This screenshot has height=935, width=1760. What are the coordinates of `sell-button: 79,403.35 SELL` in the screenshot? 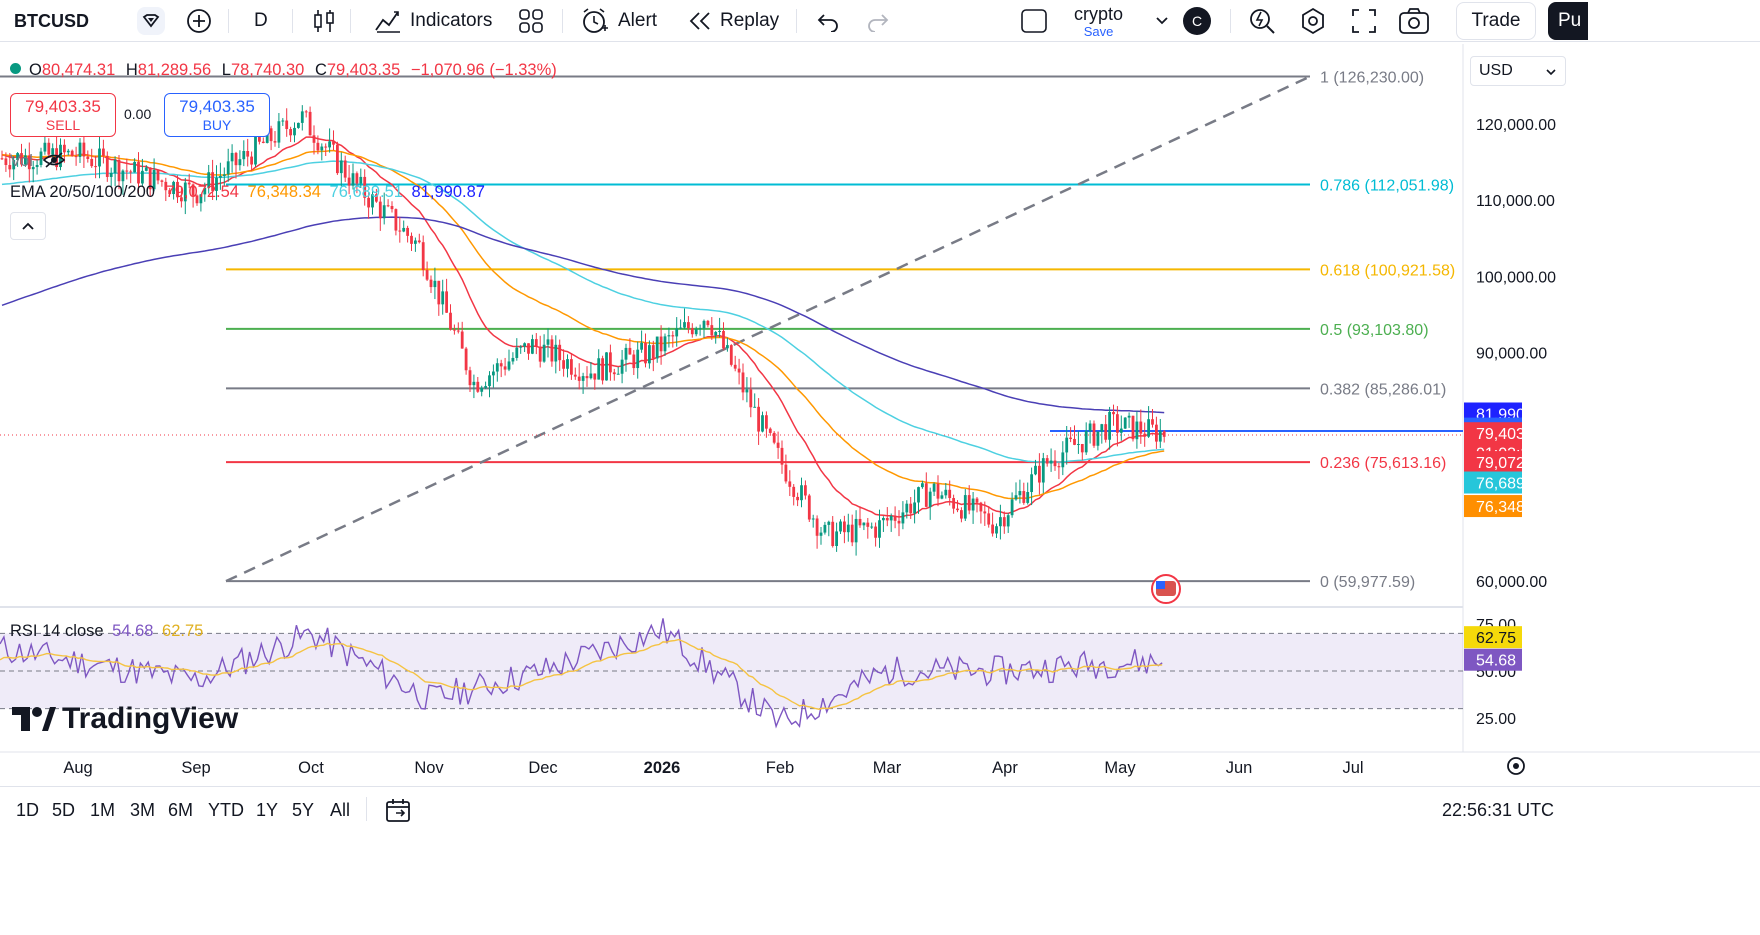 It's located at (63, 115).